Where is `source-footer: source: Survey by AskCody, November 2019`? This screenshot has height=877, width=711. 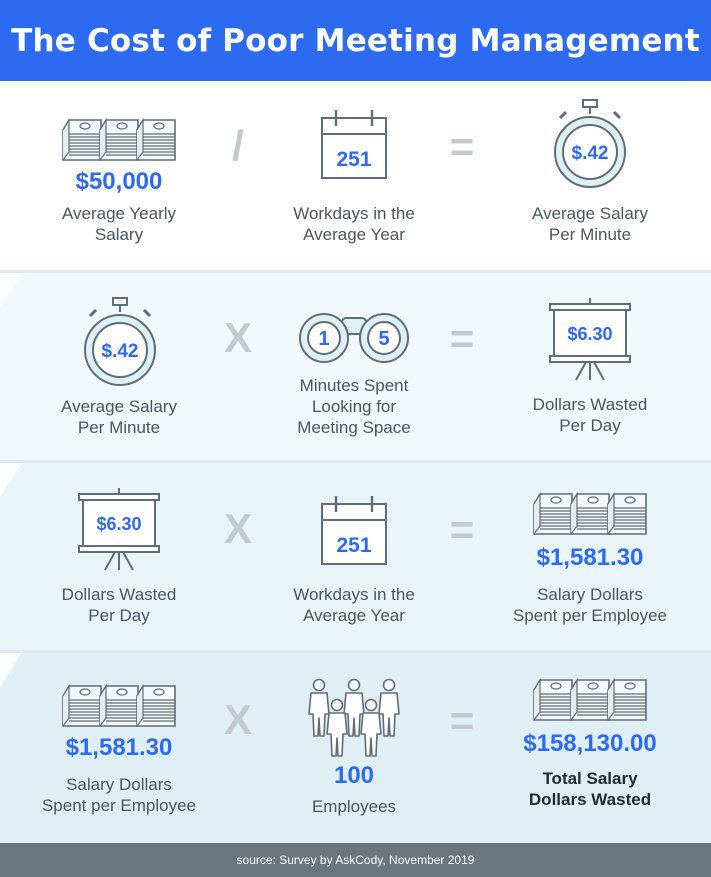
source-footer: source: Survey by AskCody, November 2019 is located at coordinates (355, 860).